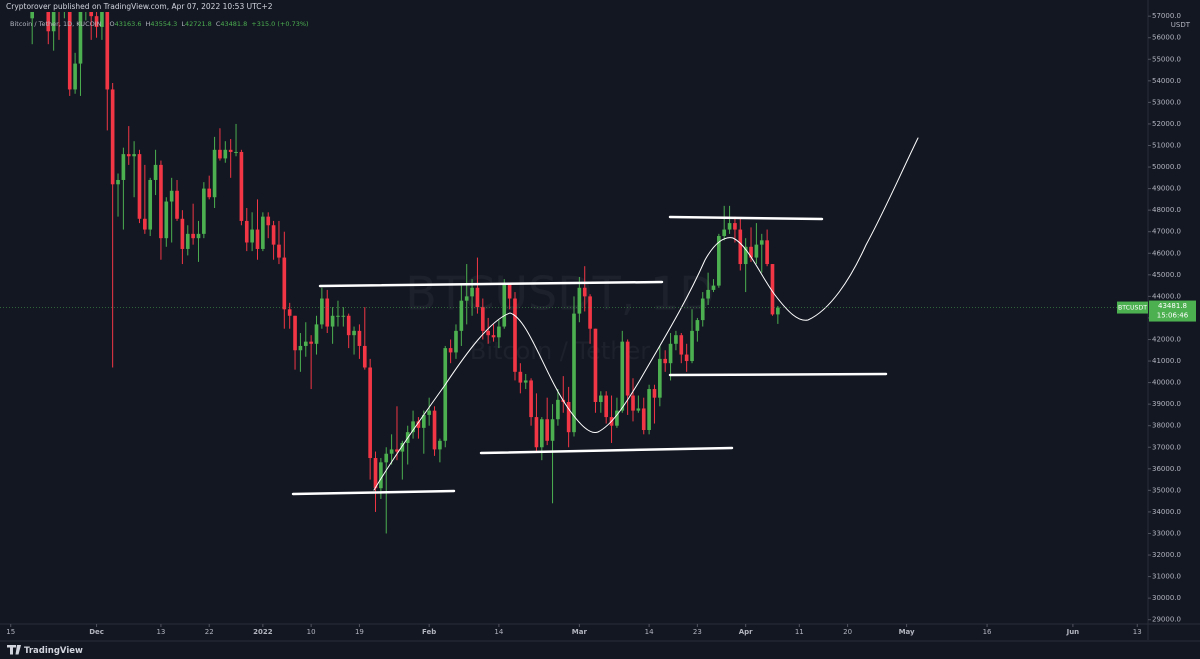 This screenshot has width=1200, height=659. What do you see at coordinates (1166, 296) in the screenshot?
I see `y-tick-label: 44000.0` at bounding box center [1166, 296].